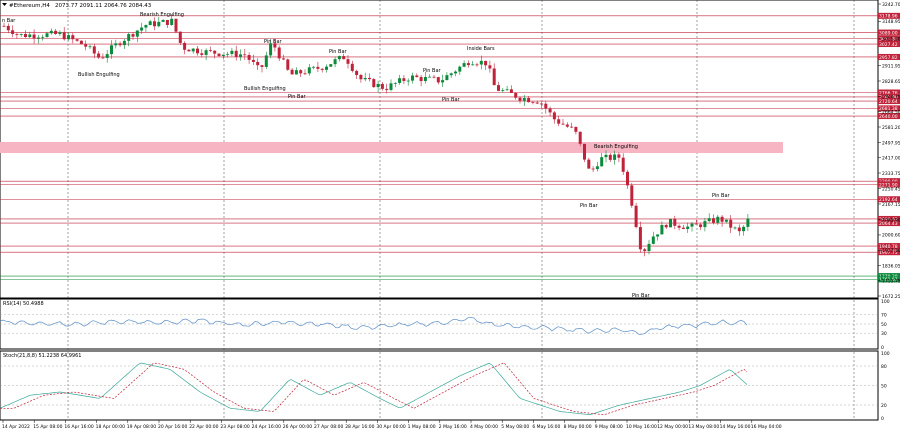 The width and height of the screenshot is (900, 433). What do you see at coordinates (374, 326) in the screenshot?
I see `rsi-line` at bounding box center [374, 326].